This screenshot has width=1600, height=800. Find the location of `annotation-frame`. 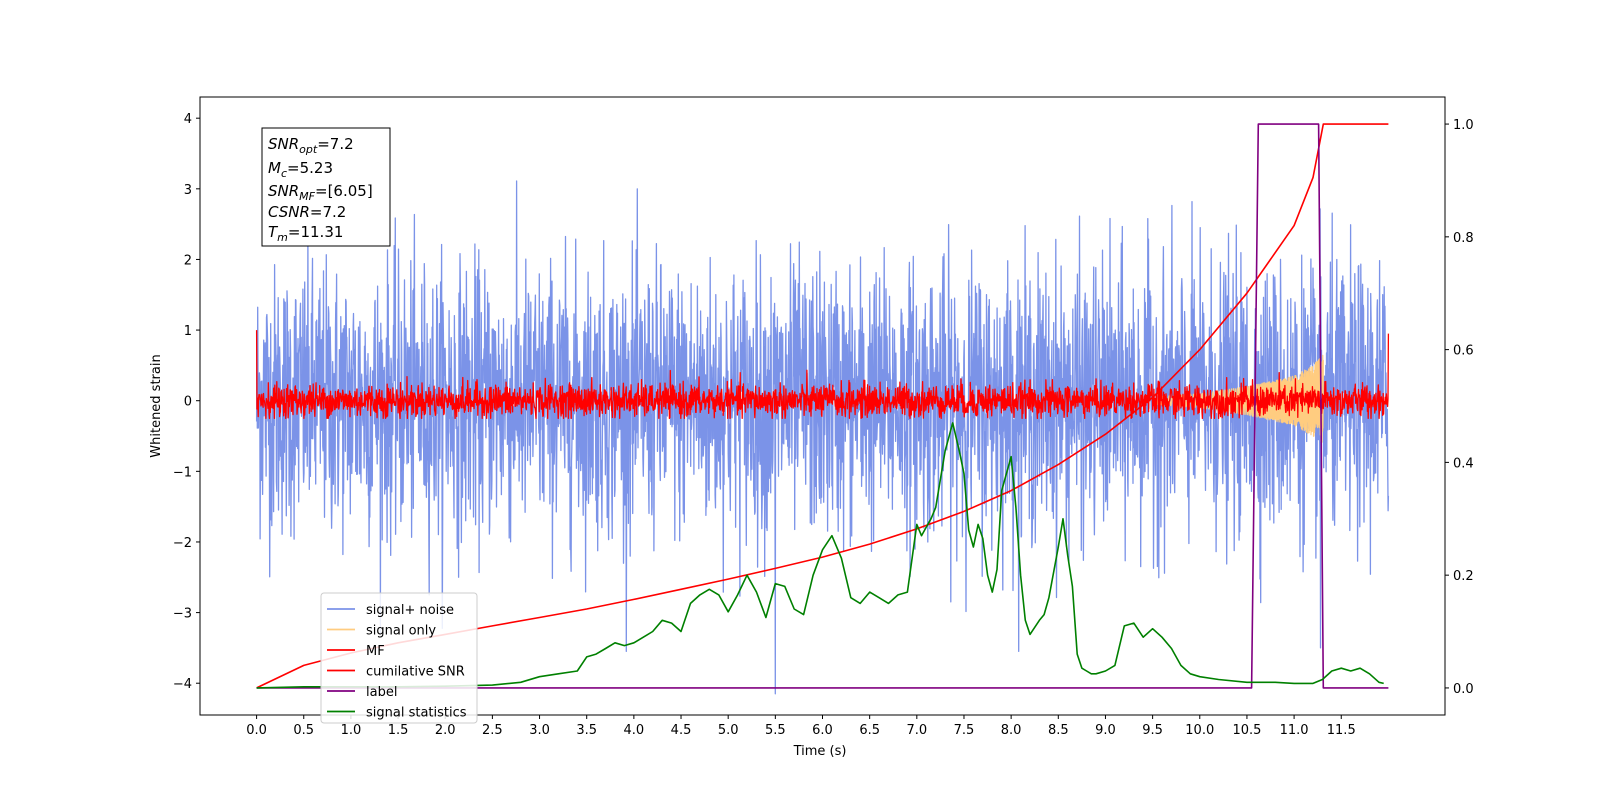

annotation-frame is located at coordinates (326, 187).